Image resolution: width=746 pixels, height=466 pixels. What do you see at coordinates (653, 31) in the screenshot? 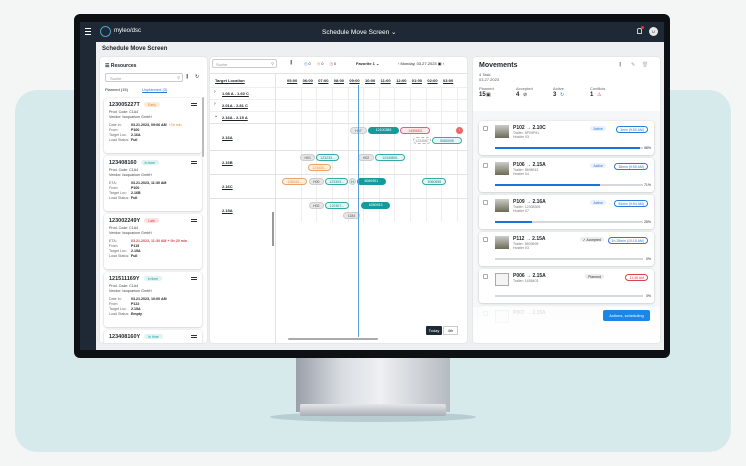
I see `avatar: U` at bounding box center [653, 31].